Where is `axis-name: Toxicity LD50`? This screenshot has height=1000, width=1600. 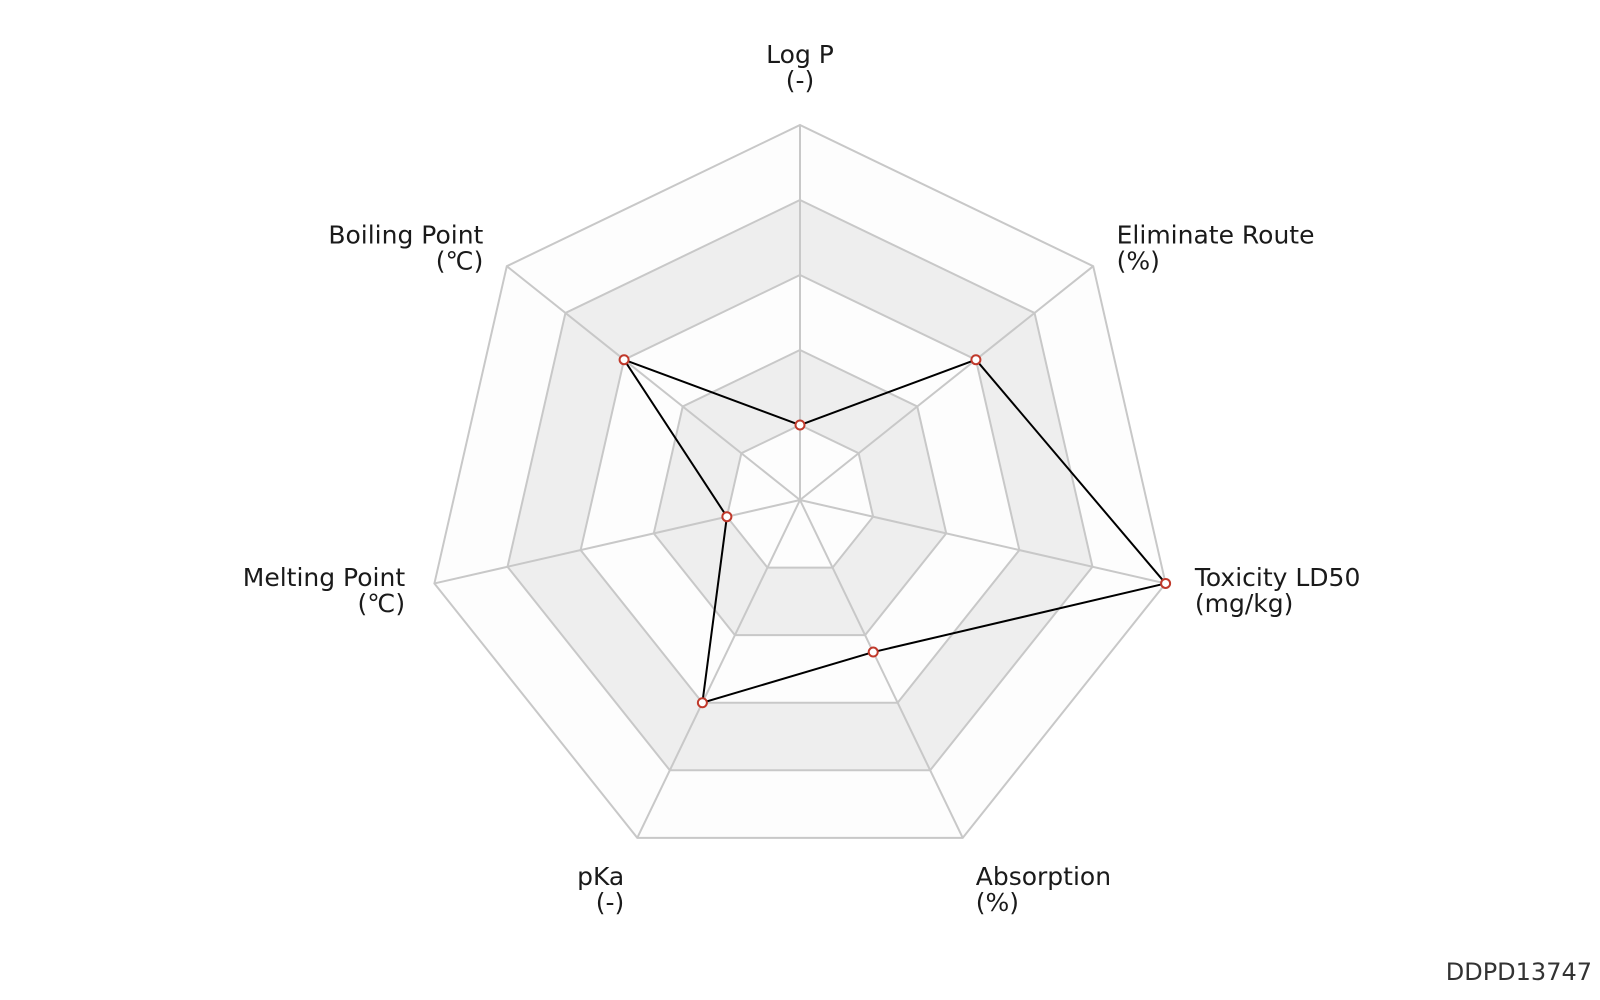 axis-name: Toxicity LD50 is located at coordinates (1277, 577).